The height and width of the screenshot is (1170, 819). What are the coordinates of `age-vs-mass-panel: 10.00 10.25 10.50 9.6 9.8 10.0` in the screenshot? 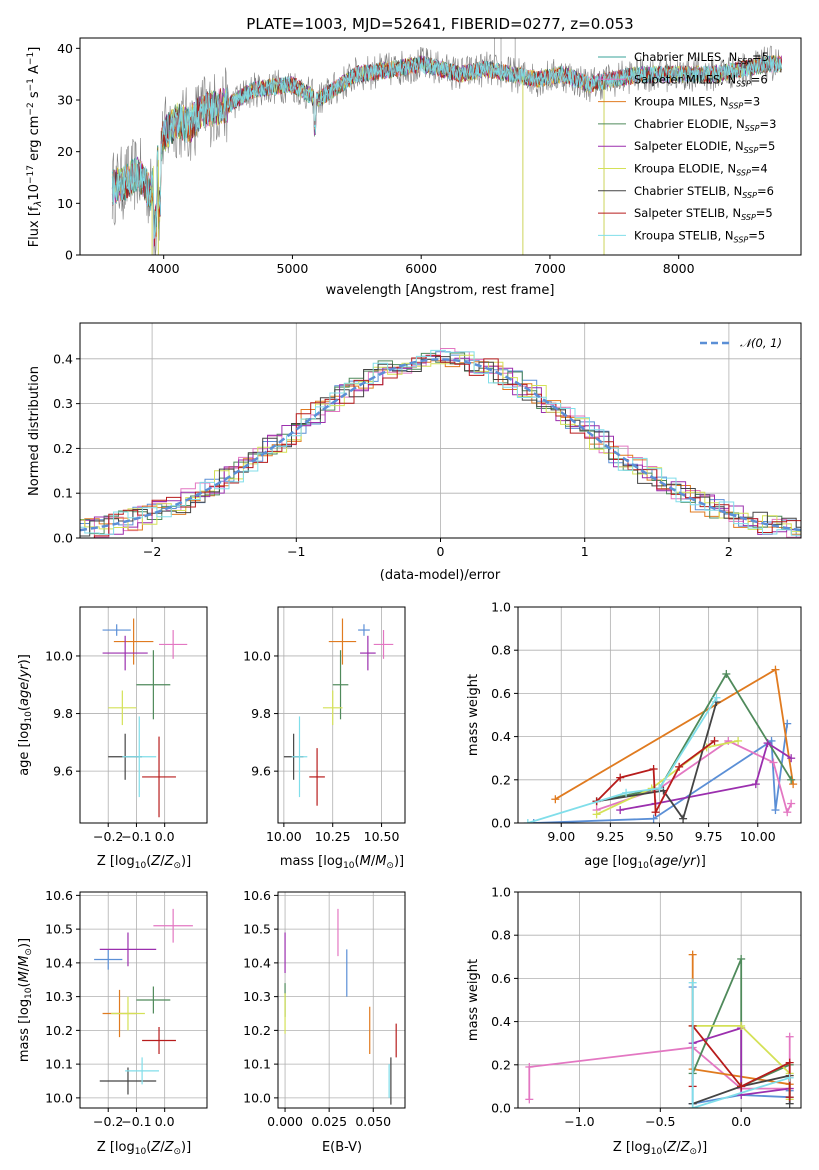 It's located at (324, 725).